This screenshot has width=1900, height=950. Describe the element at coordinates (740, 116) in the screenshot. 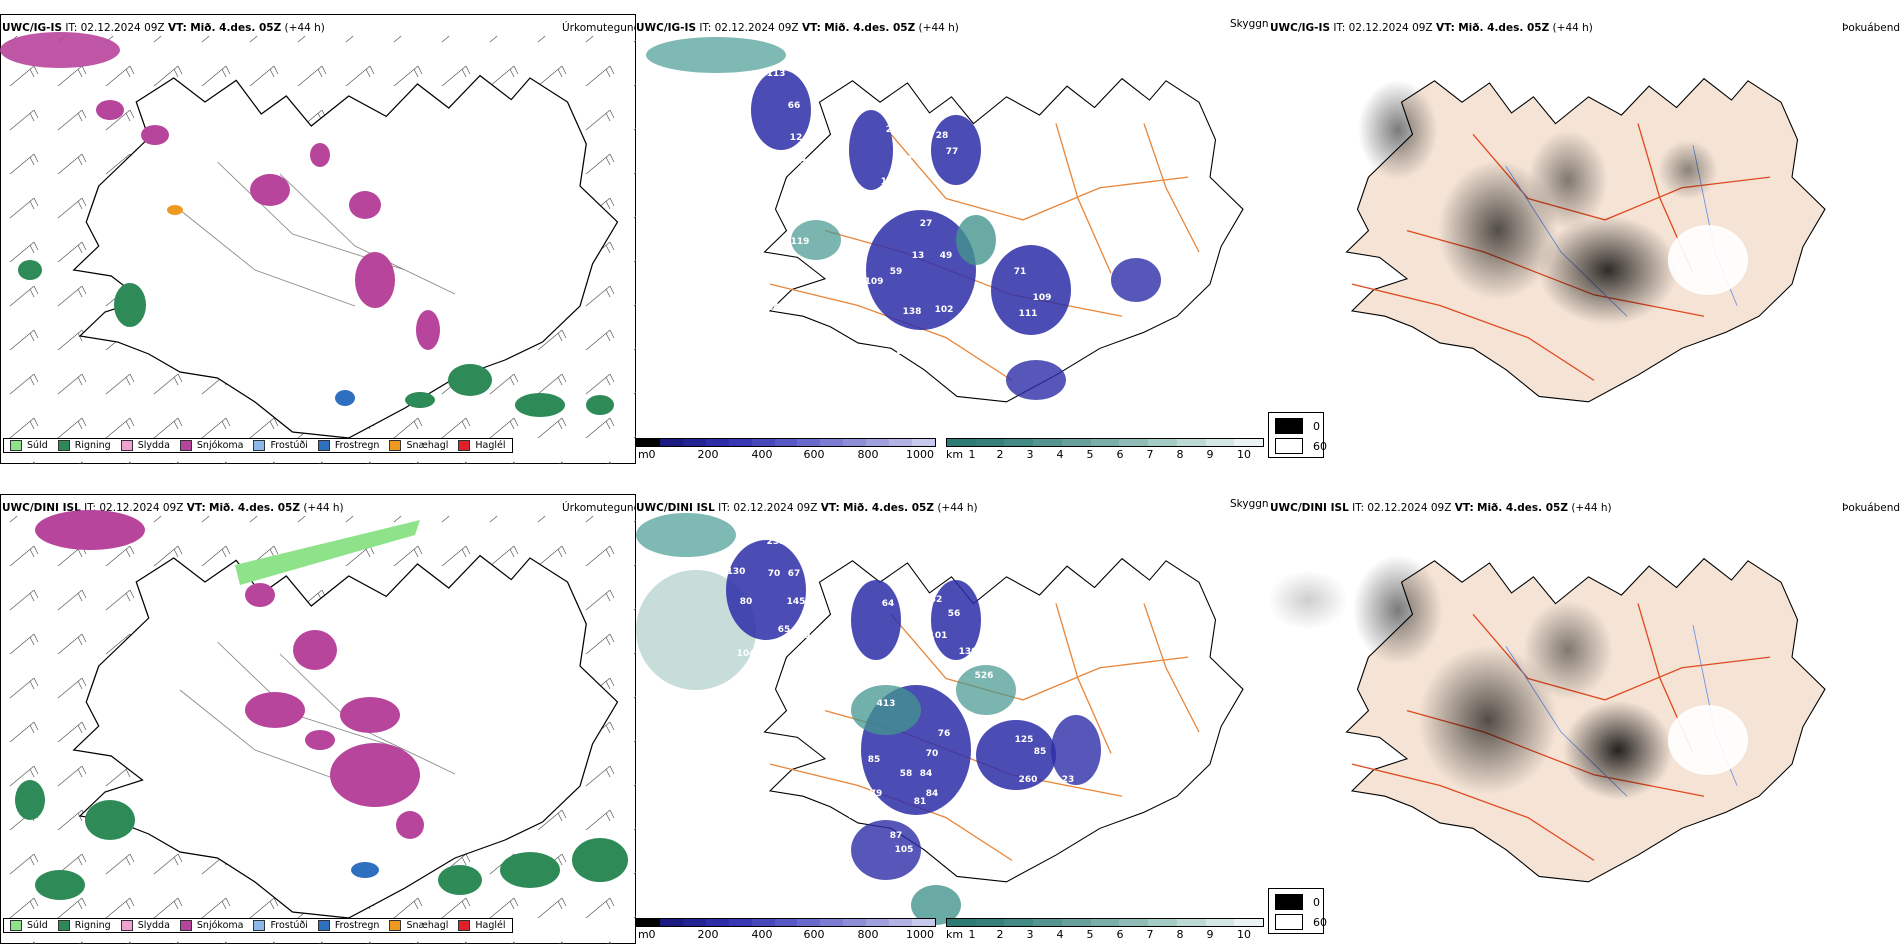

I see `cloud-value: 959` at that location.